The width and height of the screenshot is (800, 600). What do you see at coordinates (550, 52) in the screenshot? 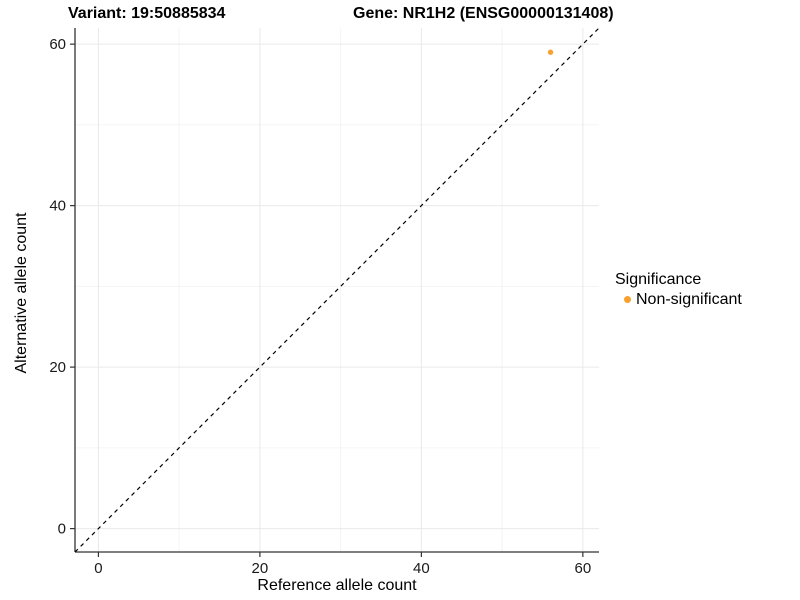
I see `data-point` at bounding box center [550, 52].